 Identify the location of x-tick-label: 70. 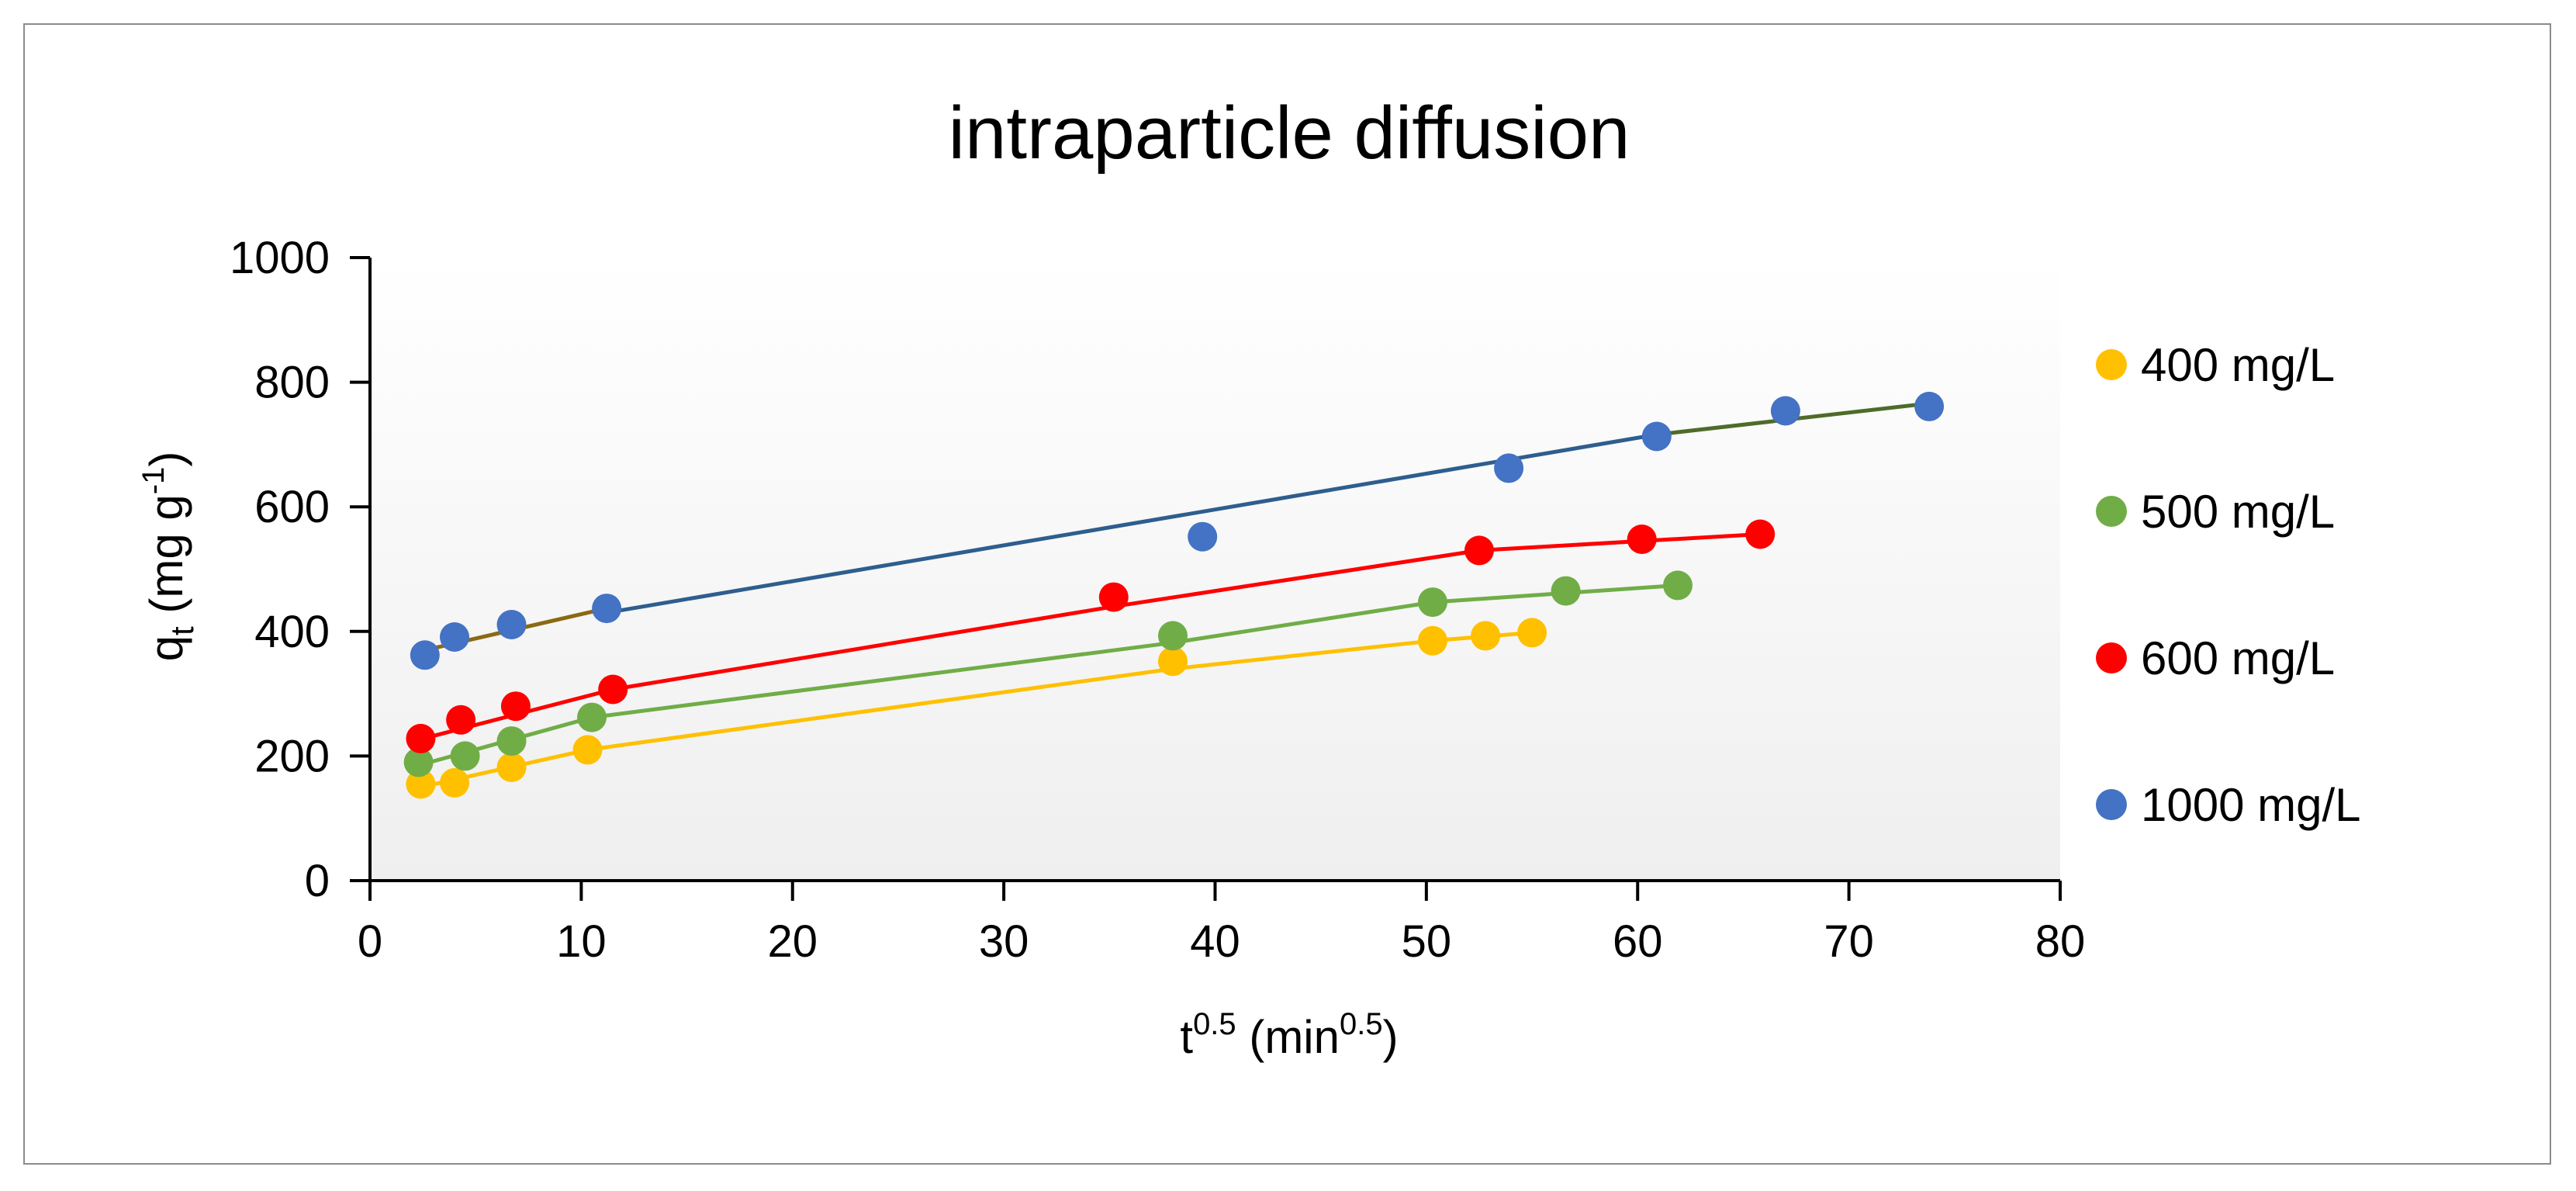
(1849, 941).